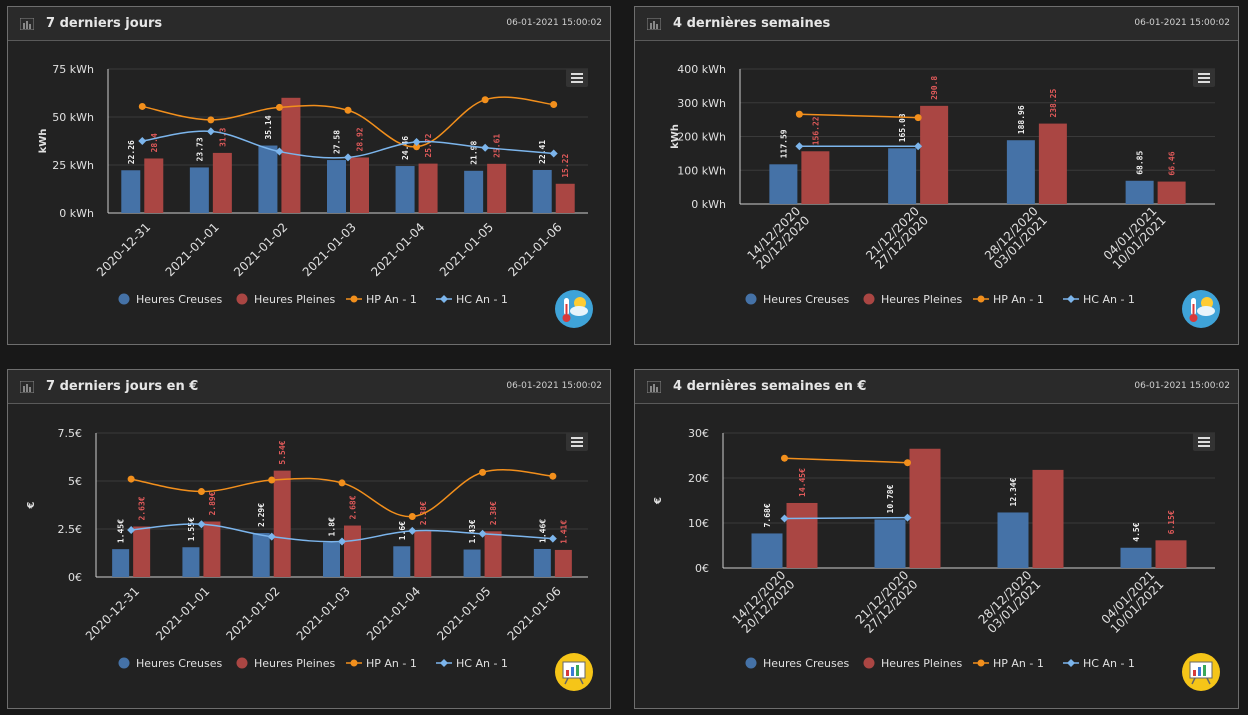 Image resolution: width=1248 pixels, height=715 pixels. Describe the element at coordinates (1136, 531) in the screenshot. I see `data-label: 4.5€` at that location.